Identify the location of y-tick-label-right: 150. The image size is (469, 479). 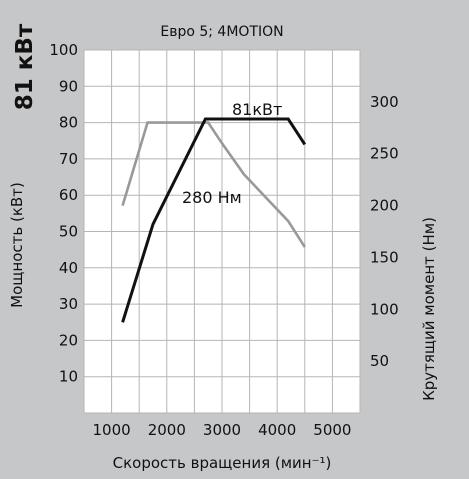
(384, 257).